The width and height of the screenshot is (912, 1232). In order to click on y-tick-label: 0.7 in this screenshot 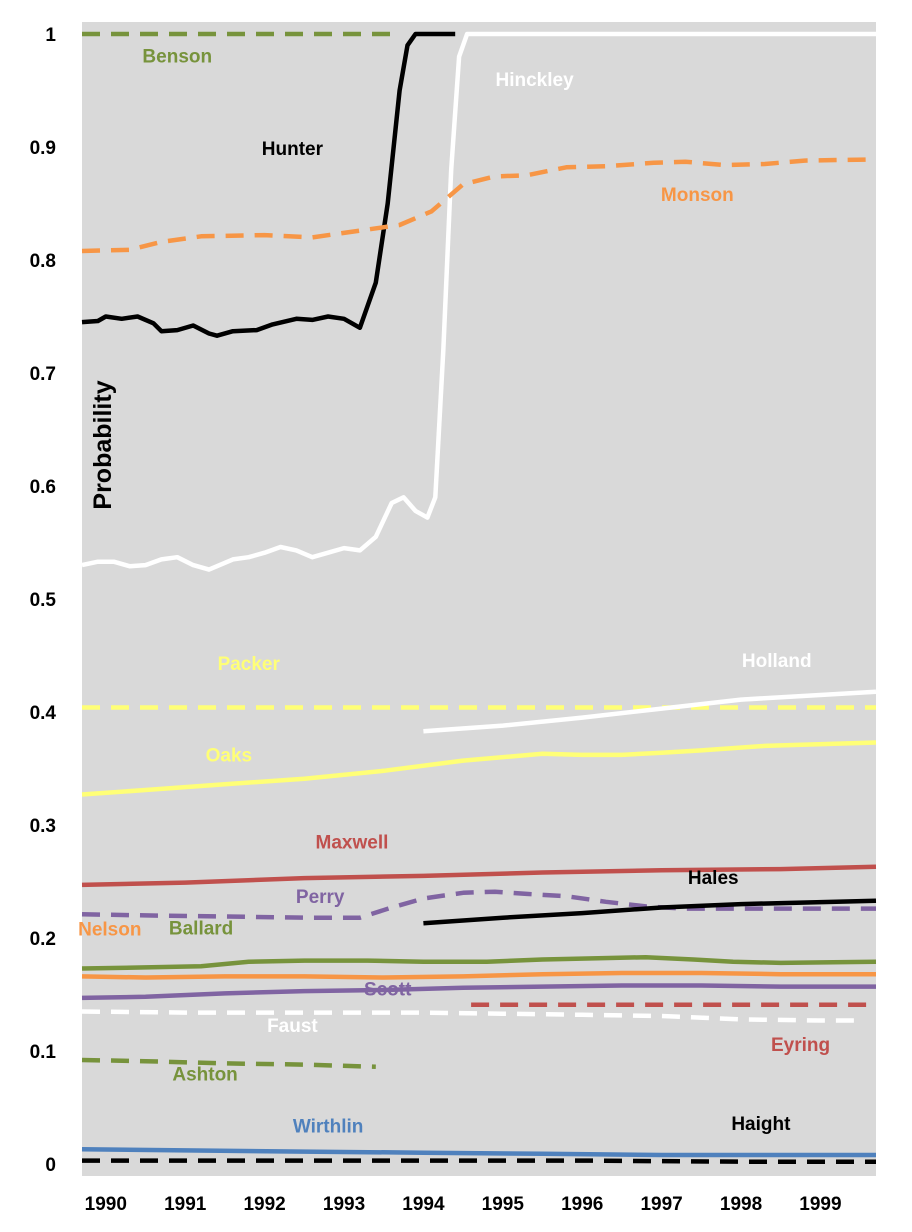, I will do `click(43, 374)`.